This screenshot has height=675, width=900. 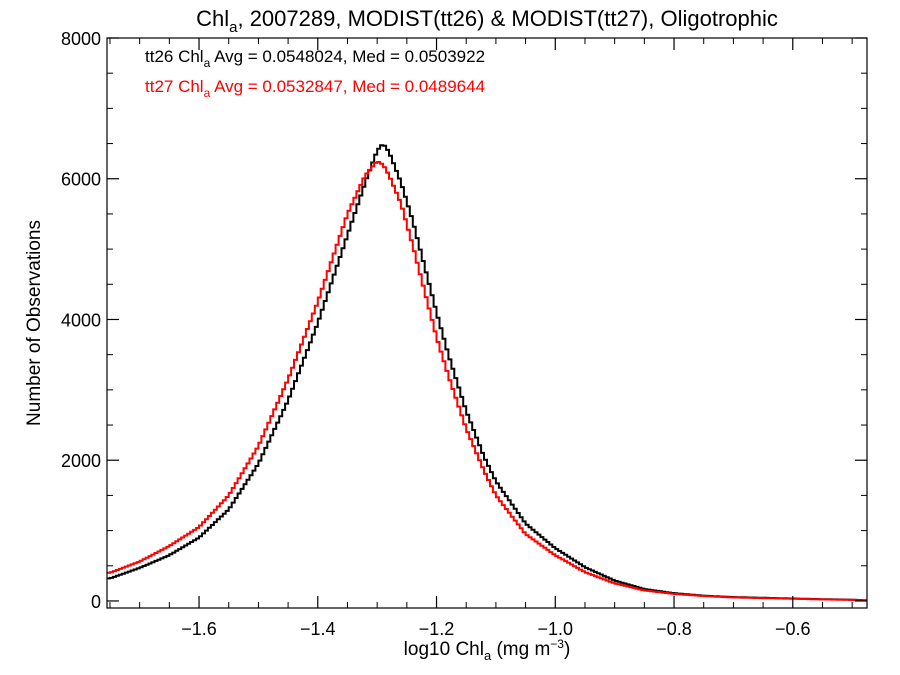 I want to click on y-axis-label: Number of Observations, so click(x=34, y=323).